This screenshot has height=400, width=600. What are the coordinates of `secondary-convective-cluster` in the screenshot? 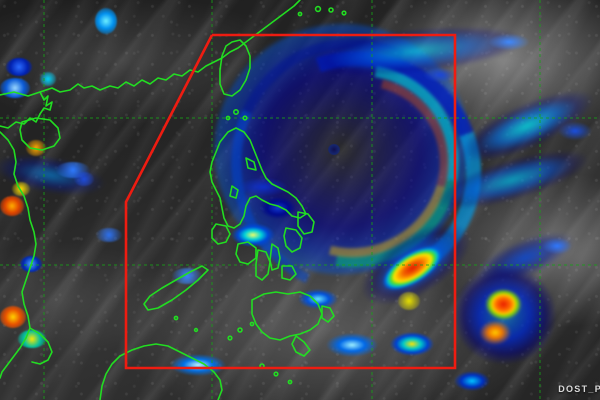 It's located at (507, 309).